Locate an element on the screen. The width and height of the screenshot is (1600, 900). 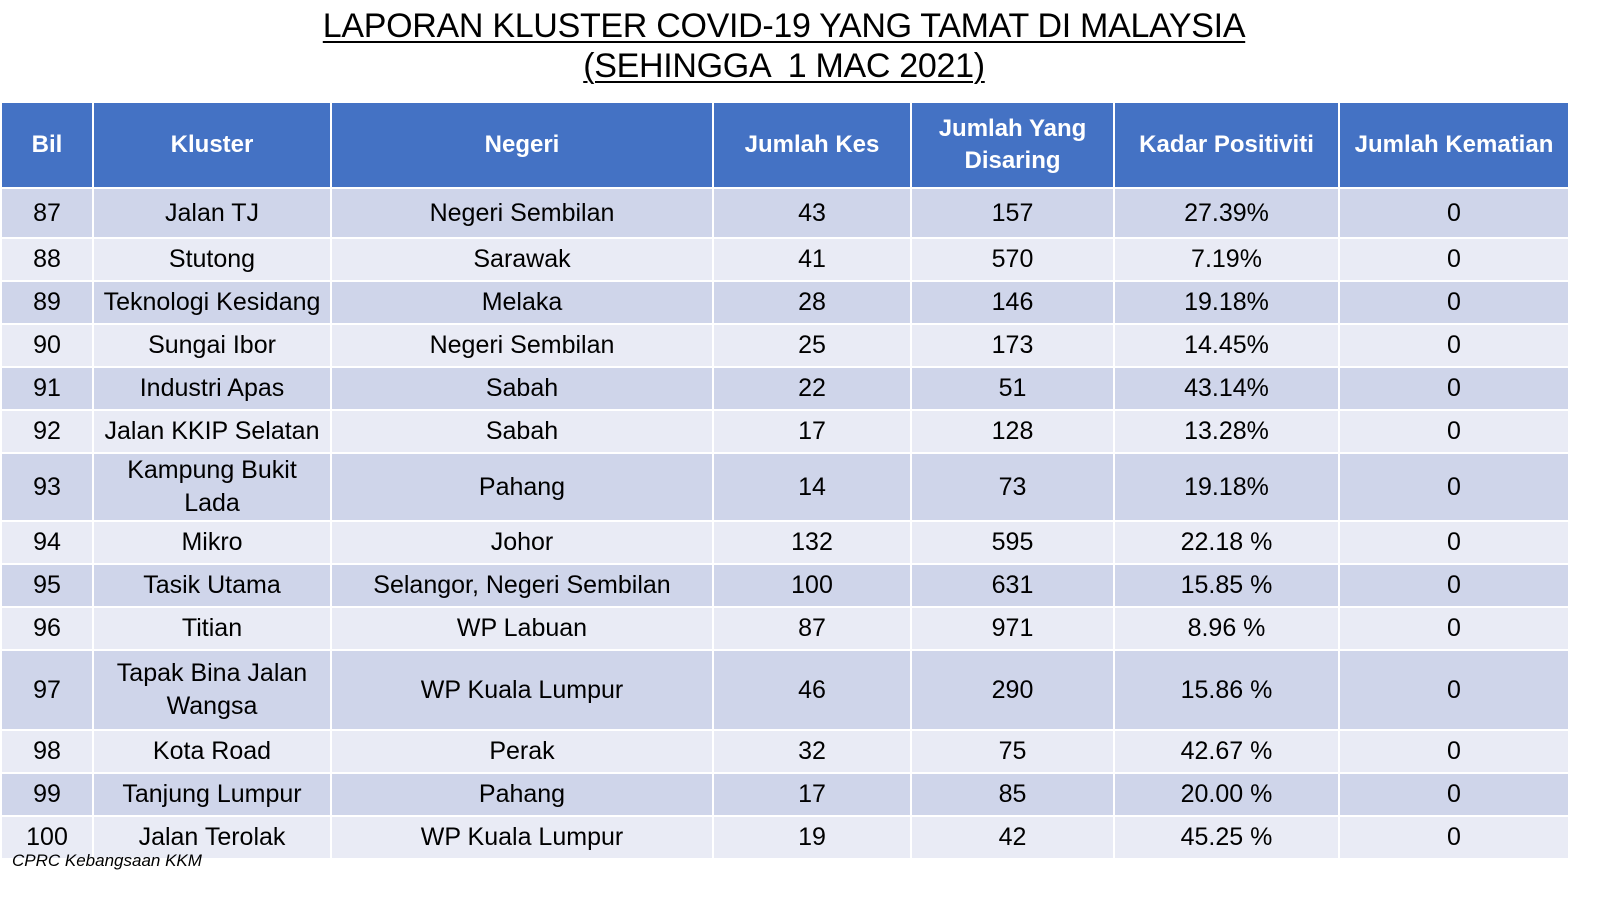
header-kluster: Kluster is located at coordinates (212, 145).